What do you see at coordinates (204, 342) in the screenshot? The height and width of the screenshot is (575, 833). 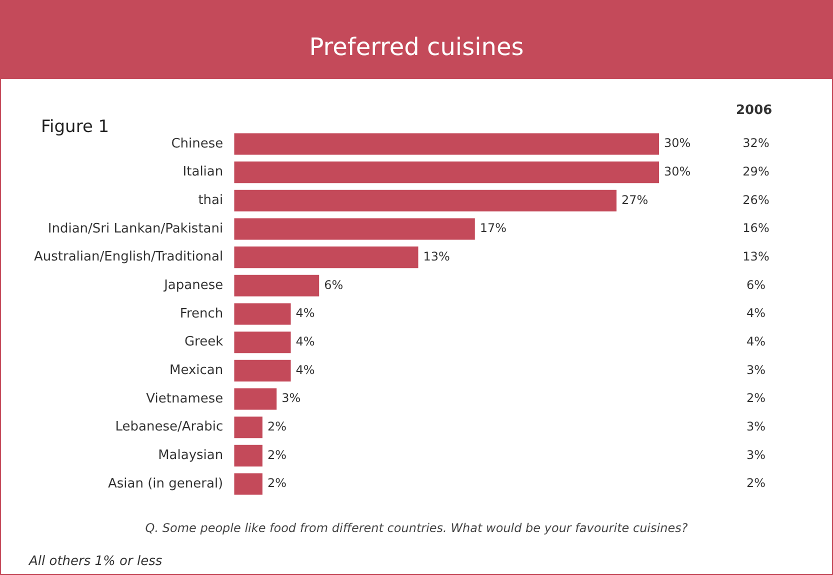 I see `y-tick-label: Greek` at bounding box center [204, 342].